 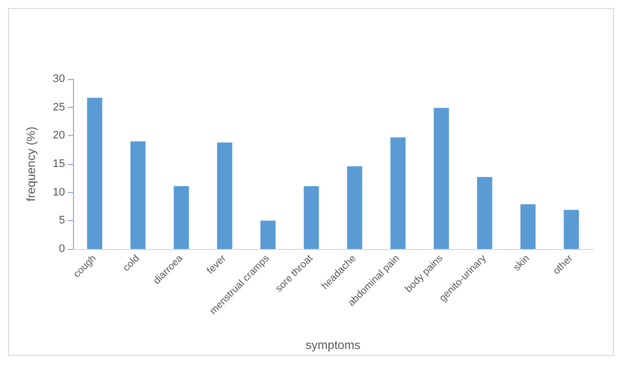 I want to click on x-tick-label: skin, so click(x=522, y=263).